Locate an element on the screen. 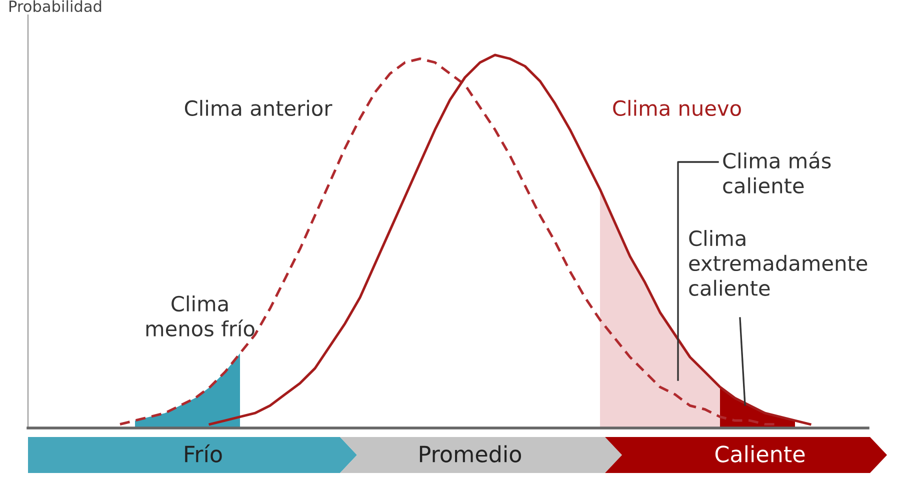 Image resolution: width=906 pixels, height=482 pixels. text: Promedio is located at coordinates (471, 453).